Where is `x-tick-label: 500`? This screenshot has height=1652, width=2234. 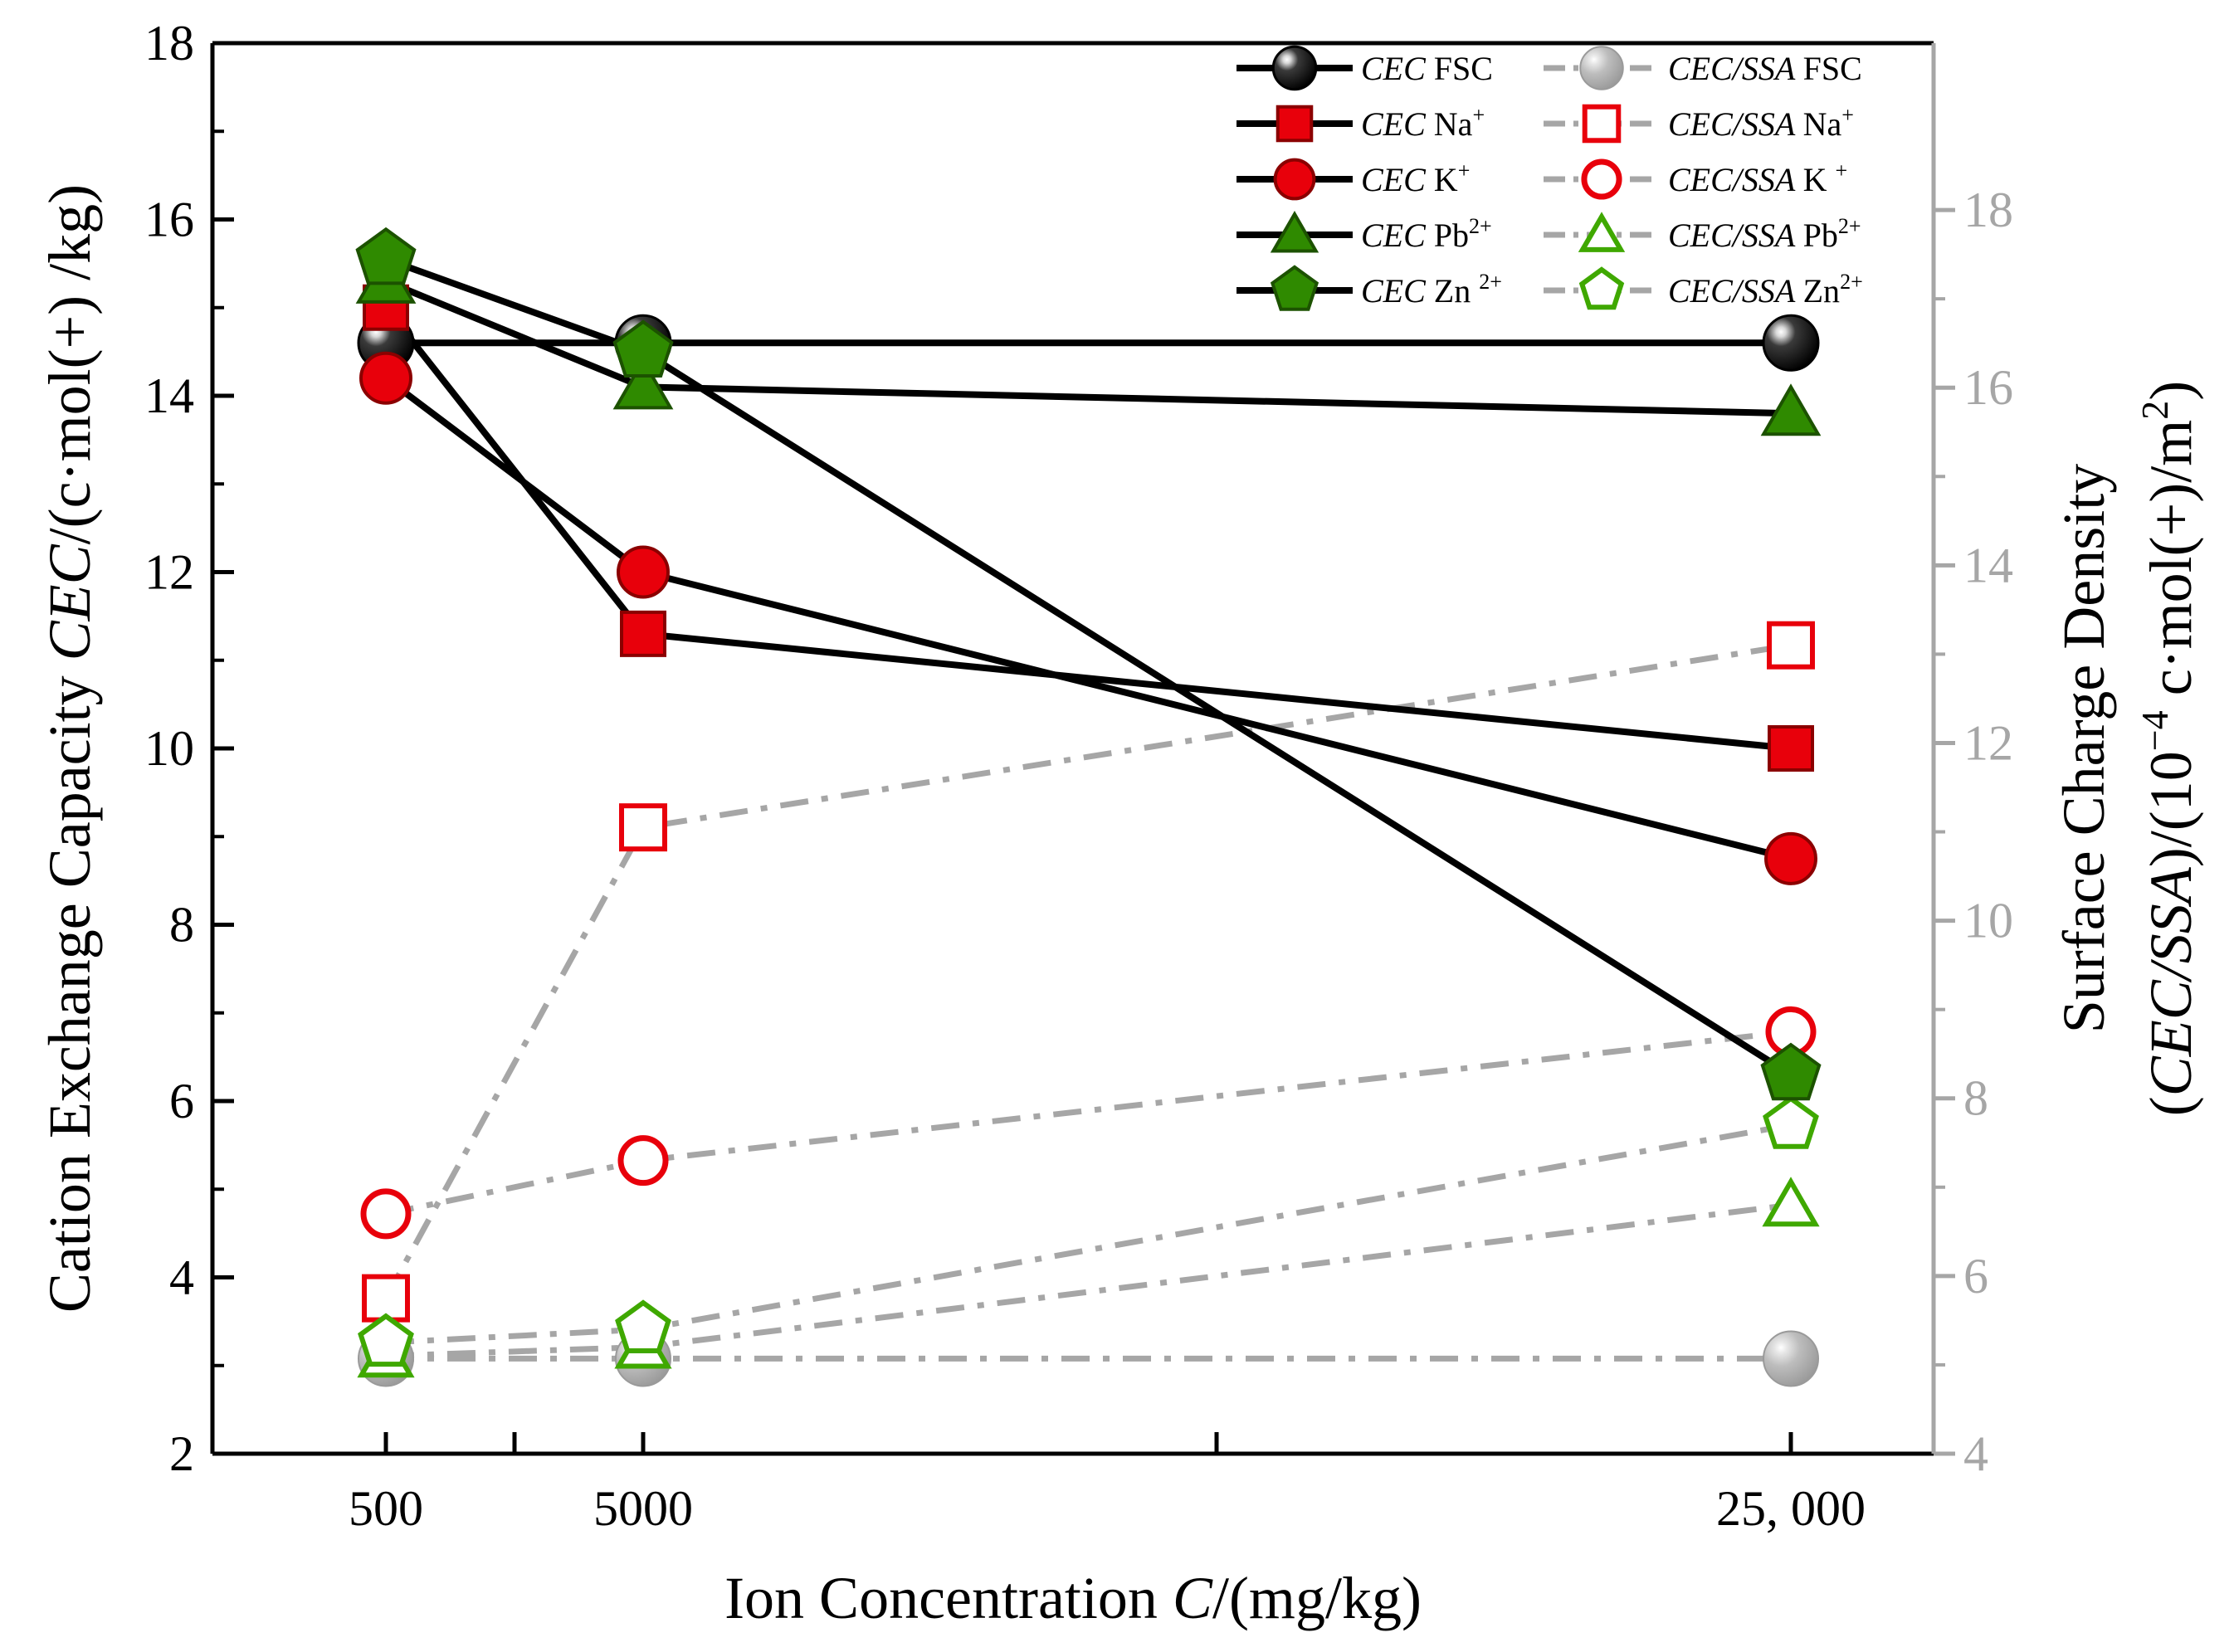
x-tick-label: 500 is located at coordinates (386, 1509).